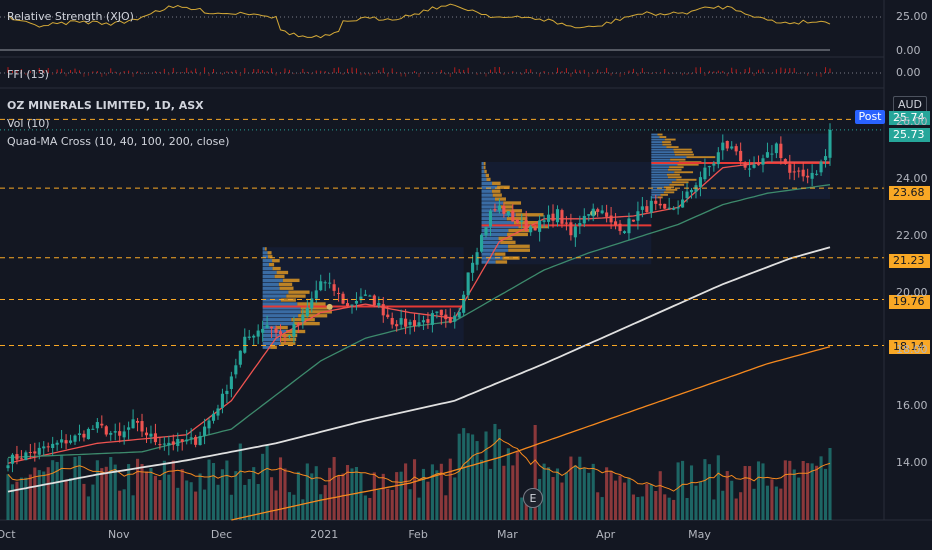 This screenshot has width=932, height=550. Describe the element at coordinates (912, 292) in the screenshot. I see `y-tick-label: 20.00` at that location.